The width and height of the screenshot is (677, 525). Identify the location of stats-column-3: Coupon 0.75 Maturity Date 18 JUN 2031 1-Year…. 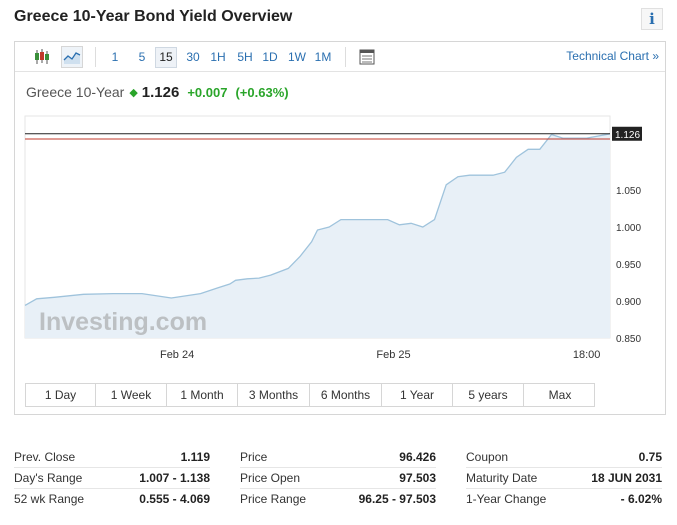
(564, 480).